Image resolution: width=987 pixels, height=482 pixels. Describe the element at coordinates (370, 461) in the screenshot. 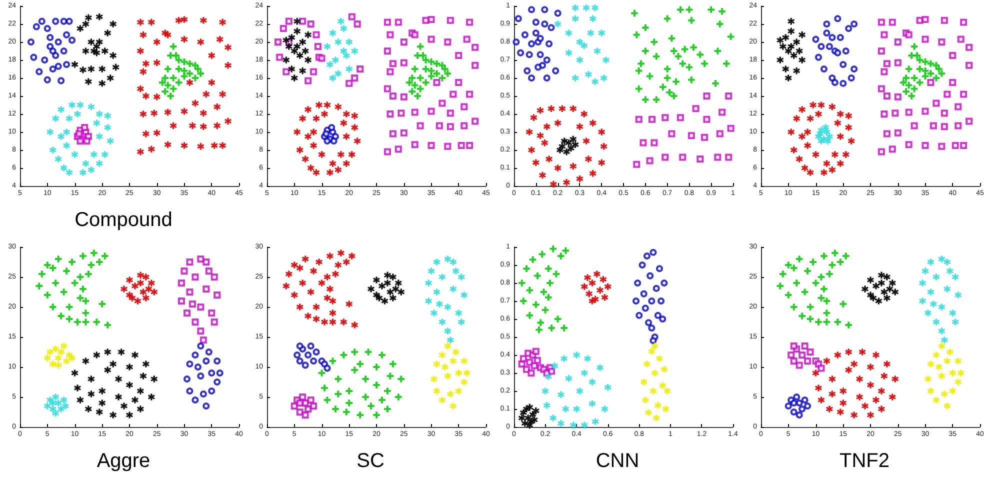

I see `text: SC` at that location.